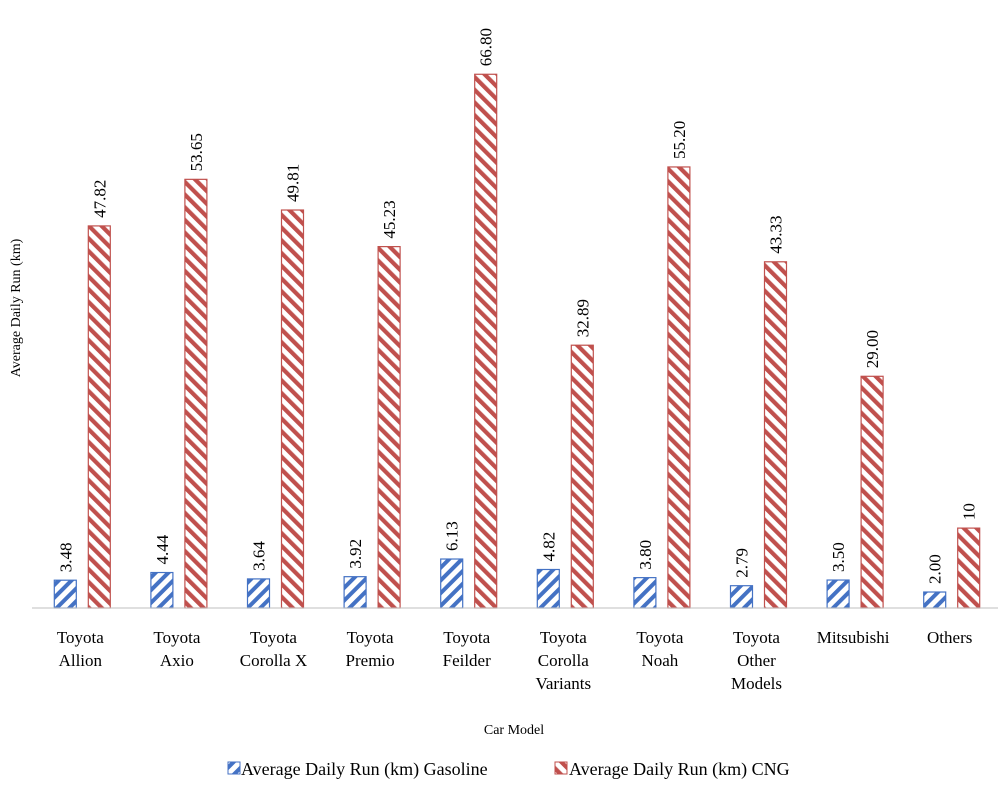  What do you see at coordinates (80, 649) in the screenshot?
I see `x-tick-label-0: Toyota Allion` at bounding box center [80, 649].